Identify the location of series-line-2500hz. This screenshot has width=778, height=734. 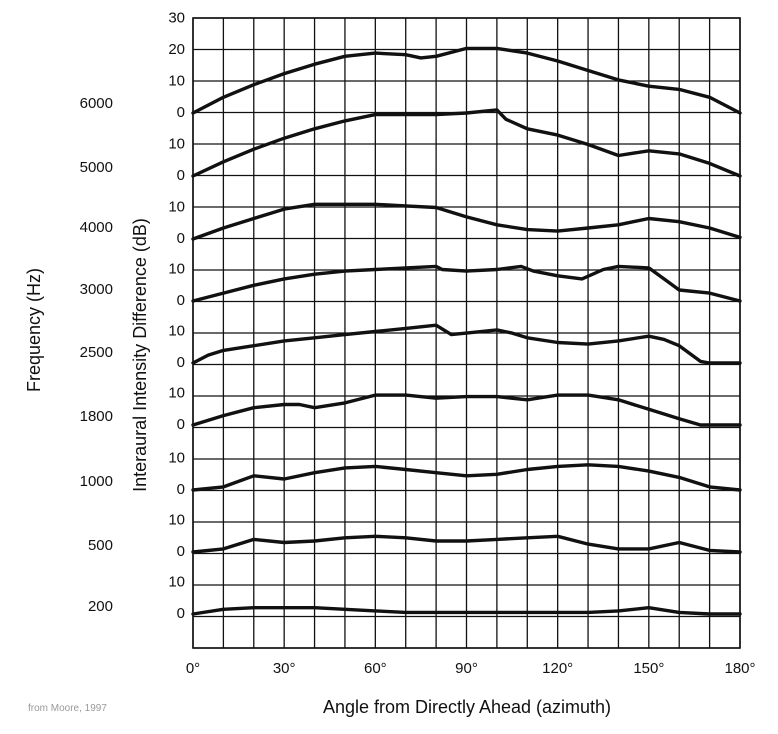
(466, 344).